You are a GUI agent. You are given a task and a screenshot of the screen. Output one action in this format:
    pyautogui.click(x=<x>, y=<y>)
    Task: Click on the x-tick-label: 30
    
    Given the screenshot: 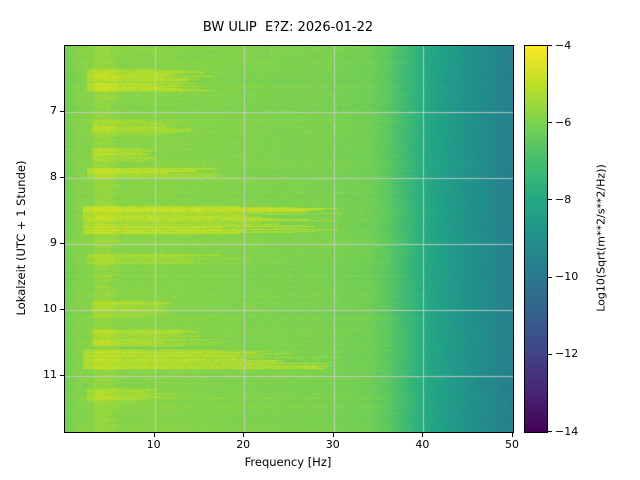 What is the action you would take?
    pyautogui.click(x=332, y=444)
    